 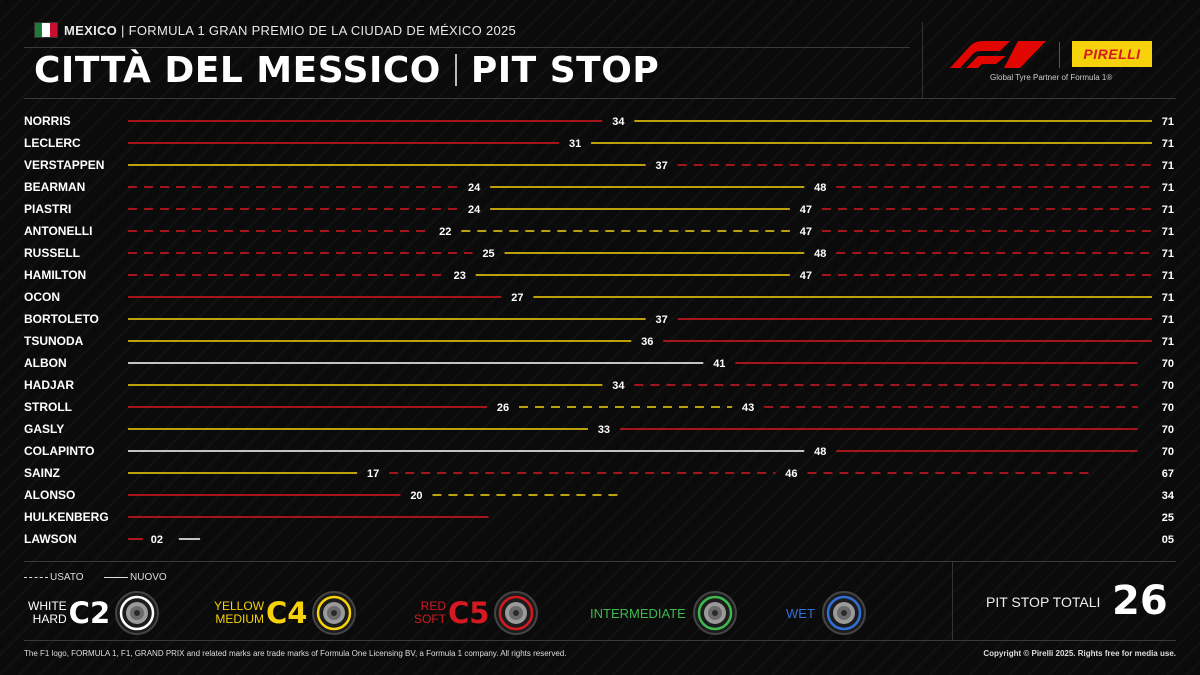 I want to click on total-pitstops-value: 26, so click(x=1140, y=601).